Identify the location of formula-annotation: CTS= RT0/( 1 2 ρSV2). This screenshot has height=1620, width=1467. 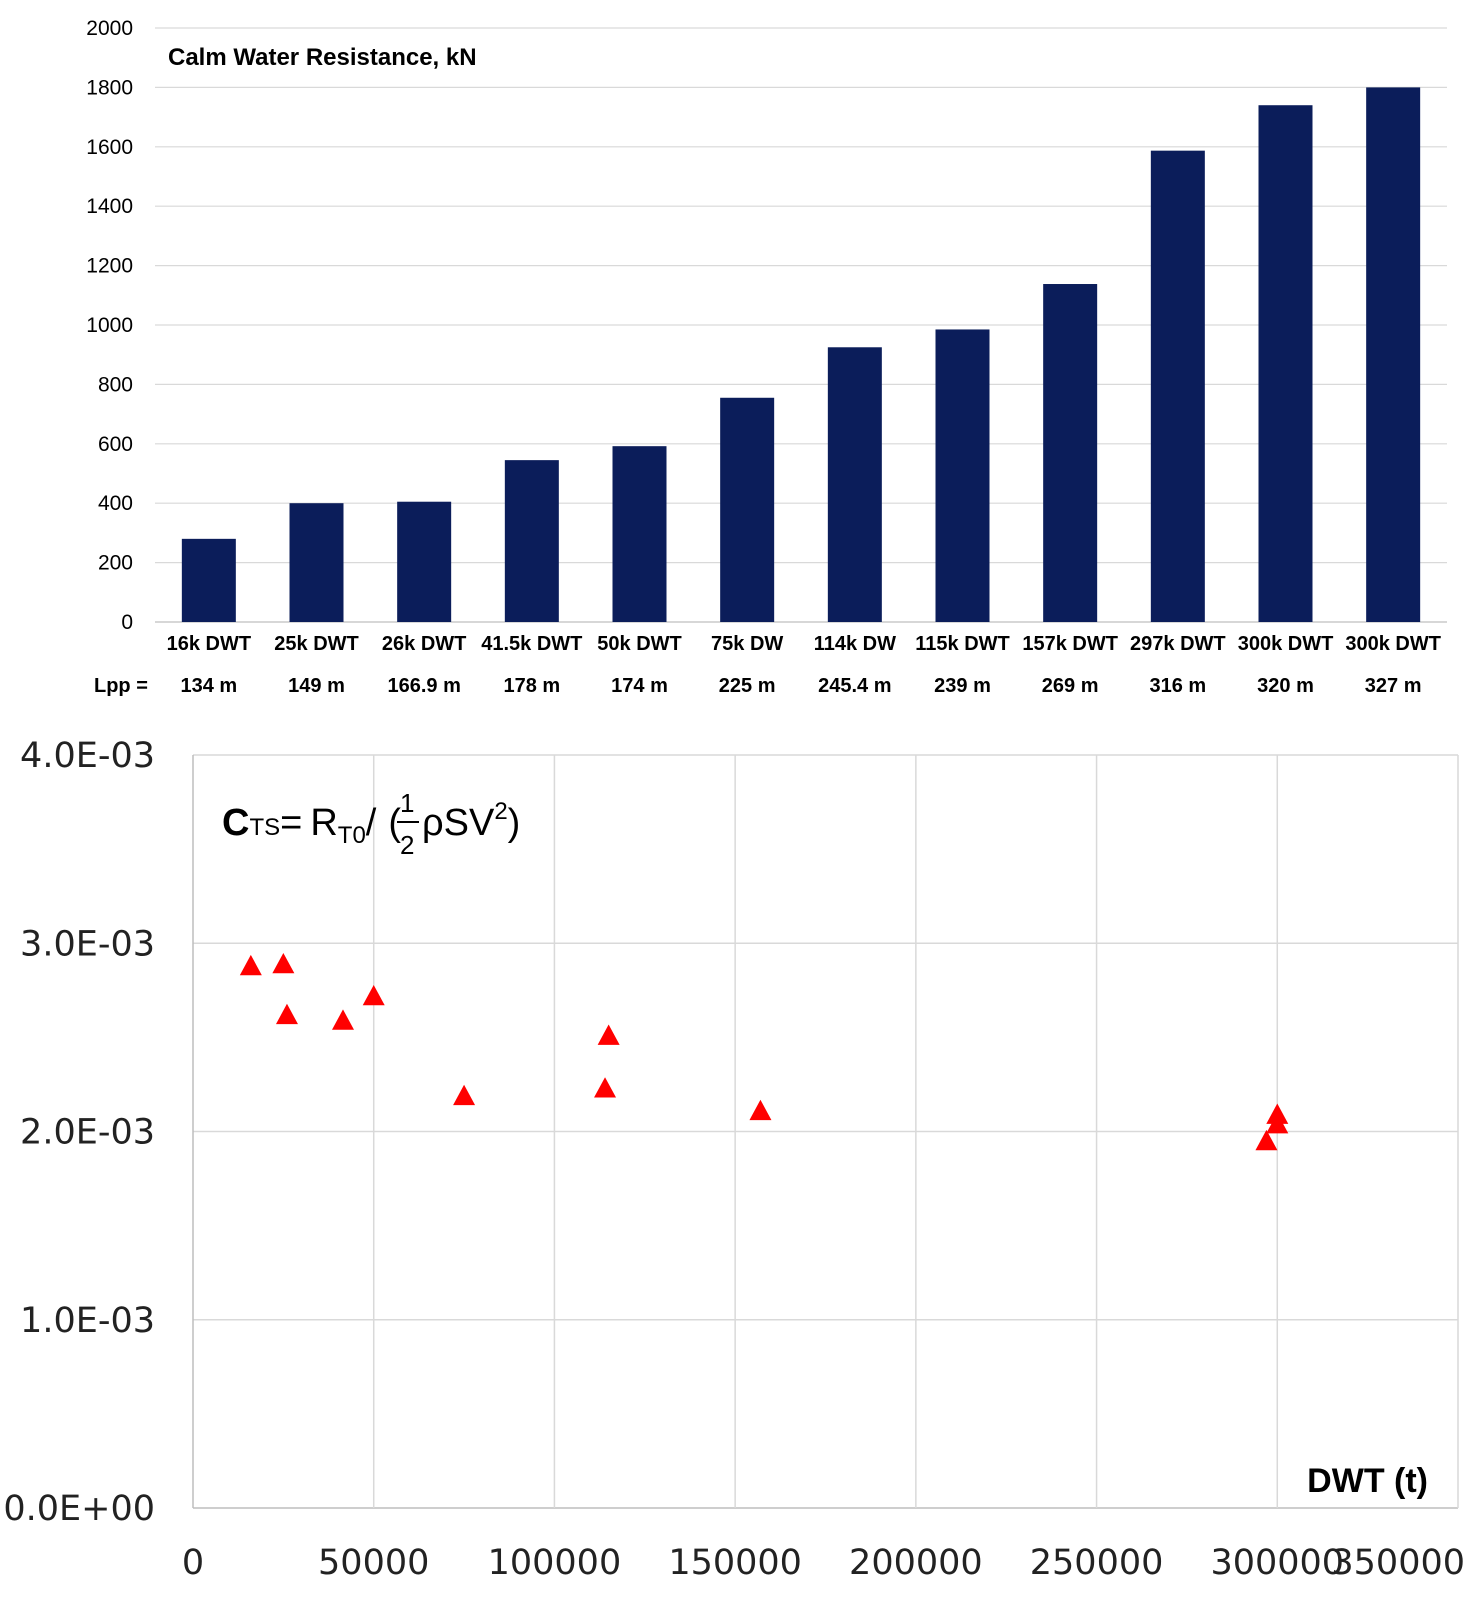
(371, 824).